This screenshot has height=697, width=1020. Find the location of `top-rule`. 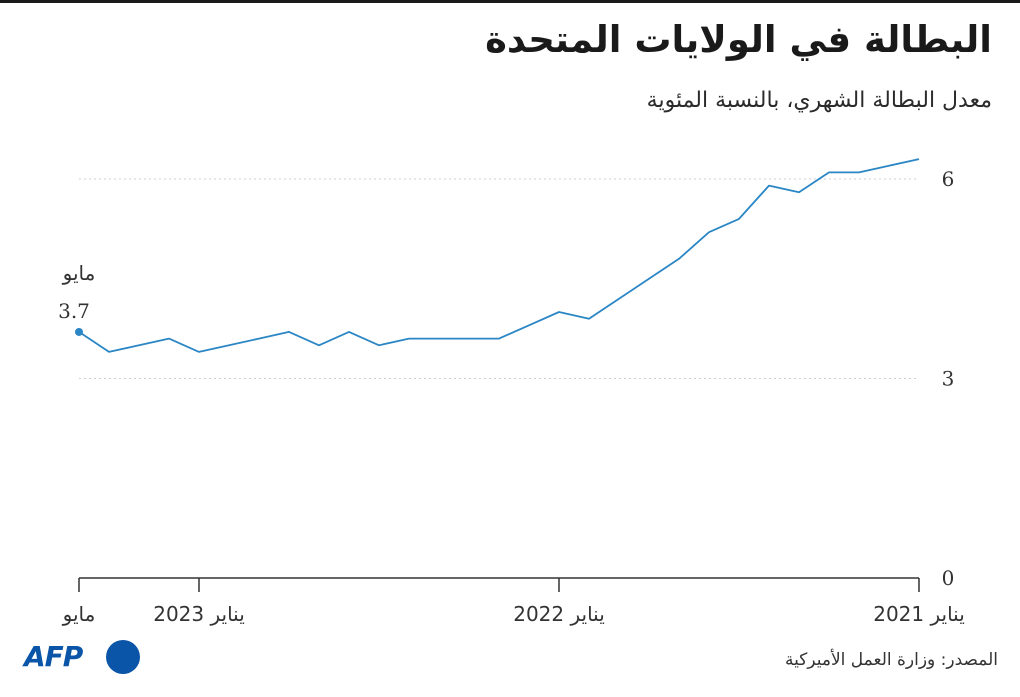

top-rule is located at coordinates (510, 1).